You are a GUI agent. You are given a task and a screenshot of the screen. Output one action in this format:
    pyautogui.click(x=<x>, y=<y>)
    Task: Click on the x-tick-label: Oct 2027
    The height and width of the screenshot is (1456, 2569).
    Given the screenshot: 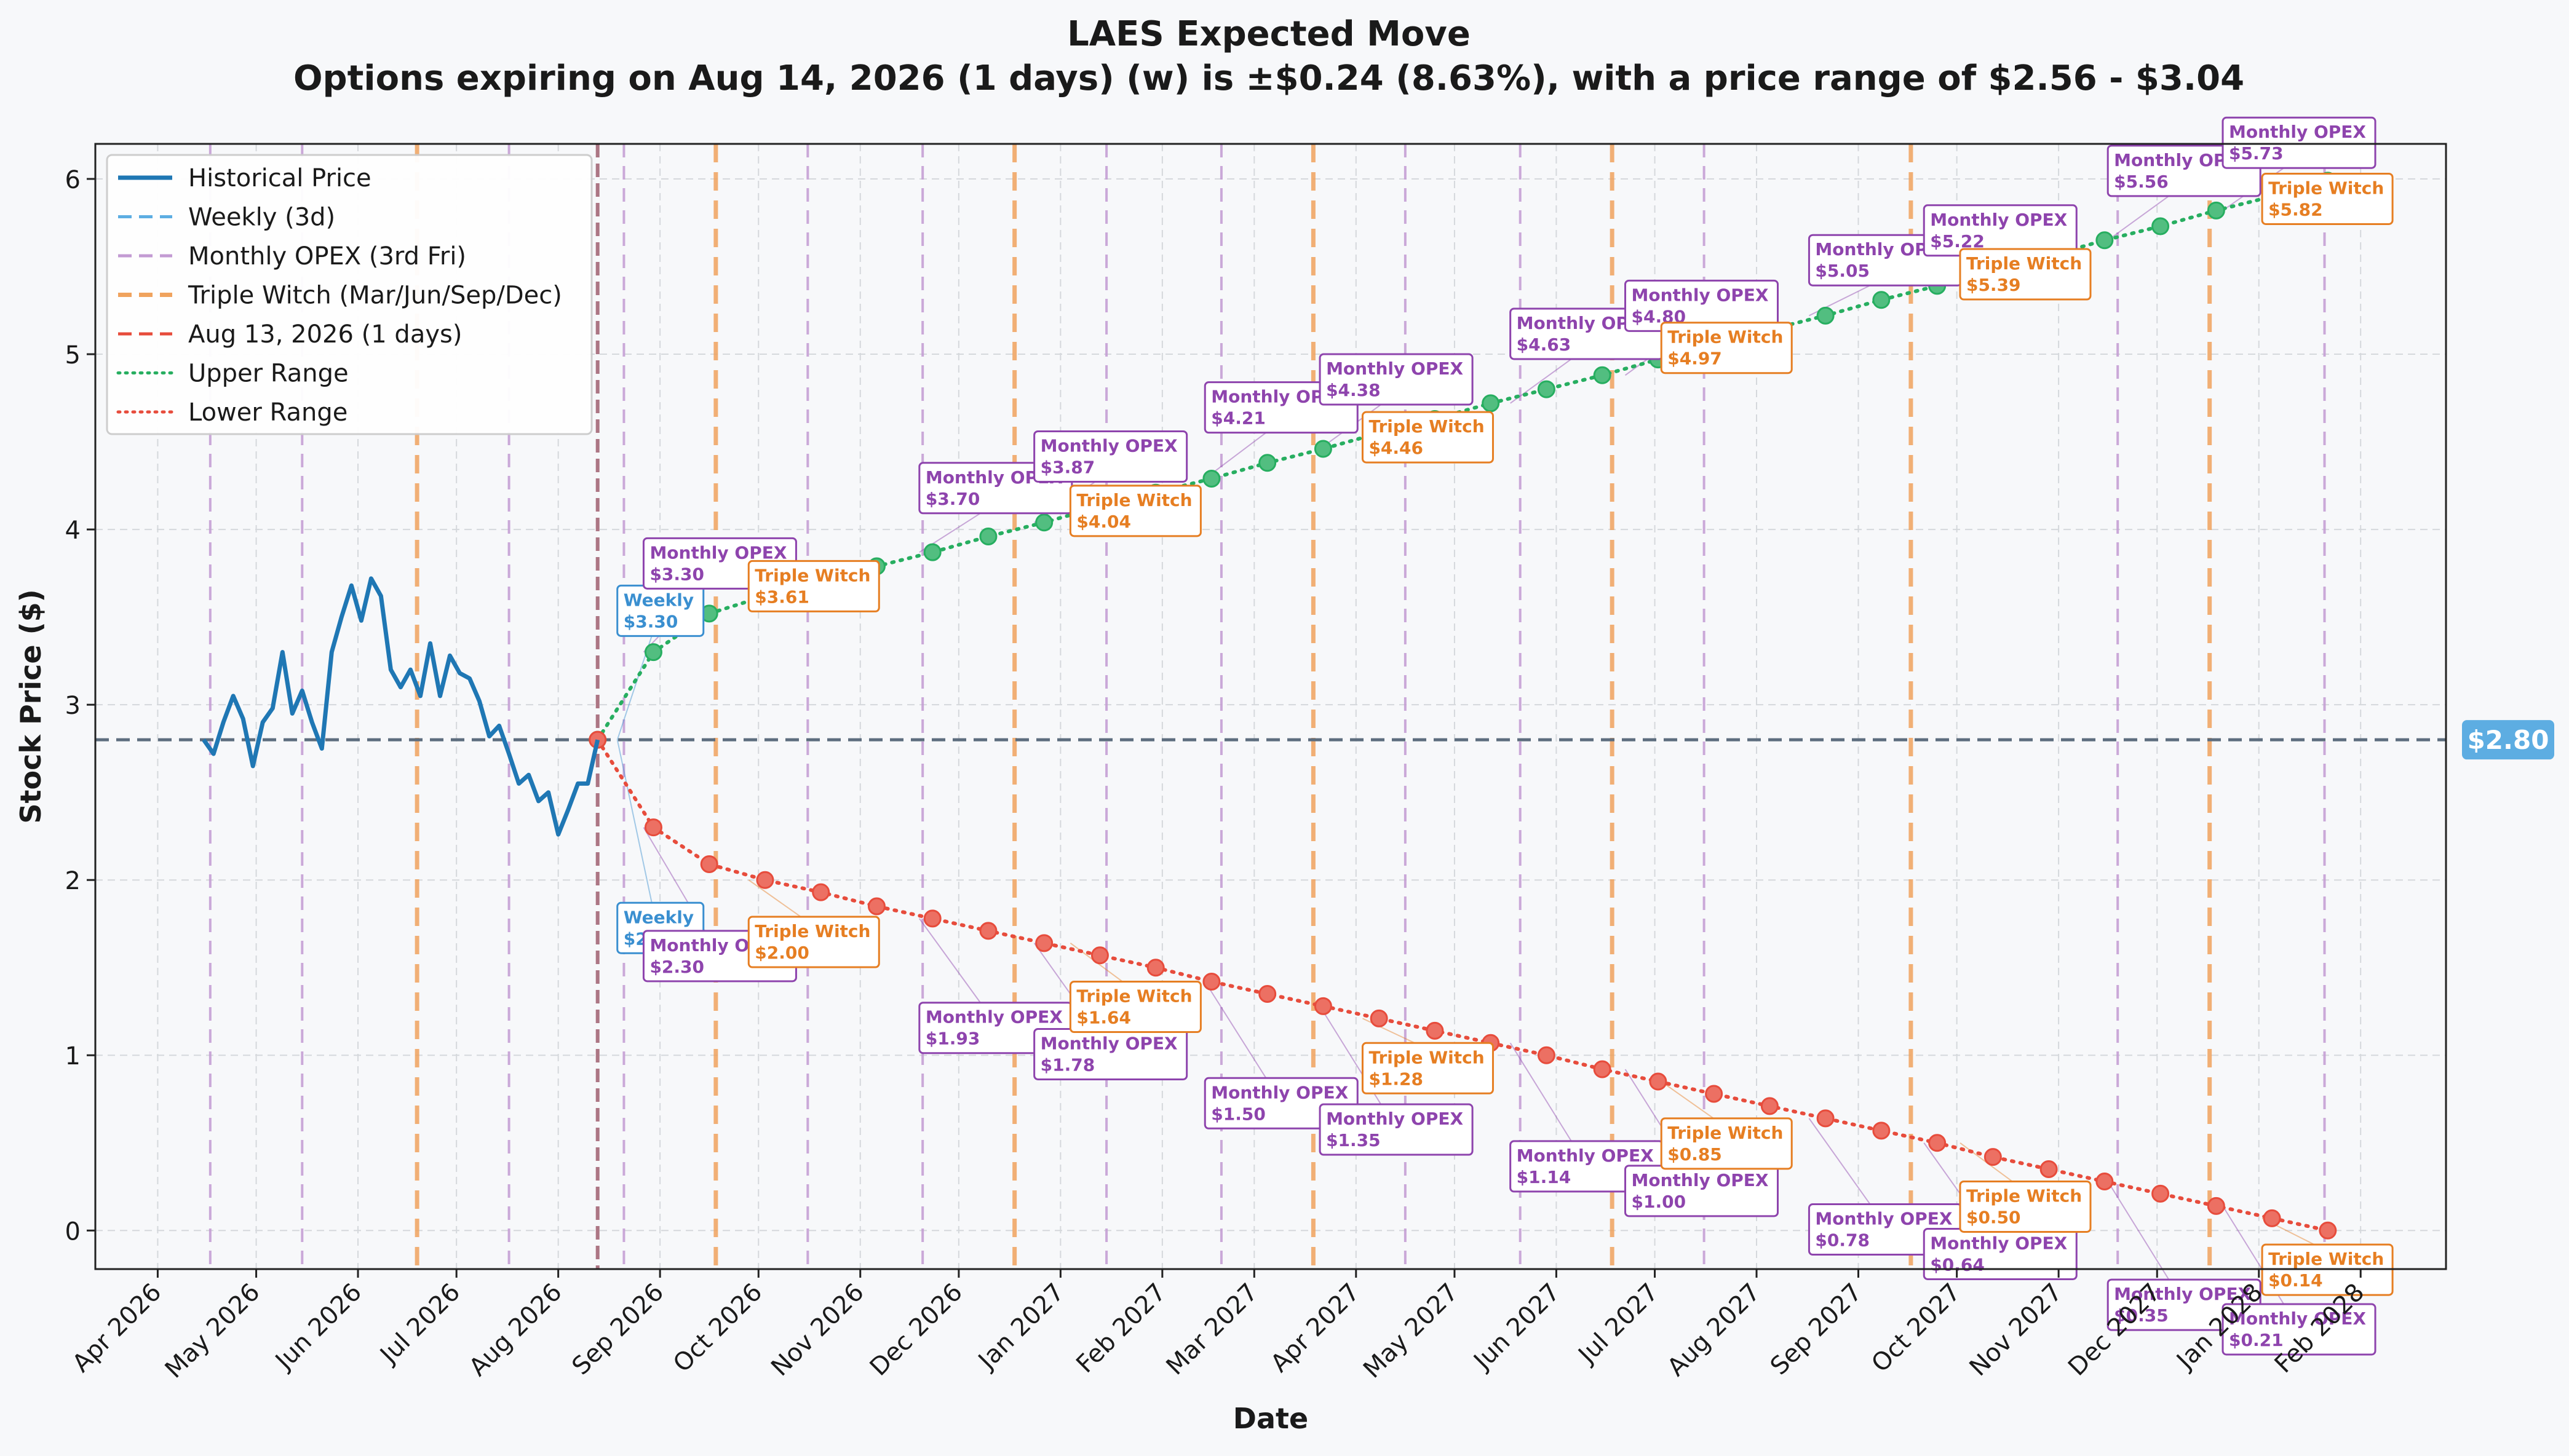 What is the action you would take?
    pyautogui.click(x=1916, y=1328)
    